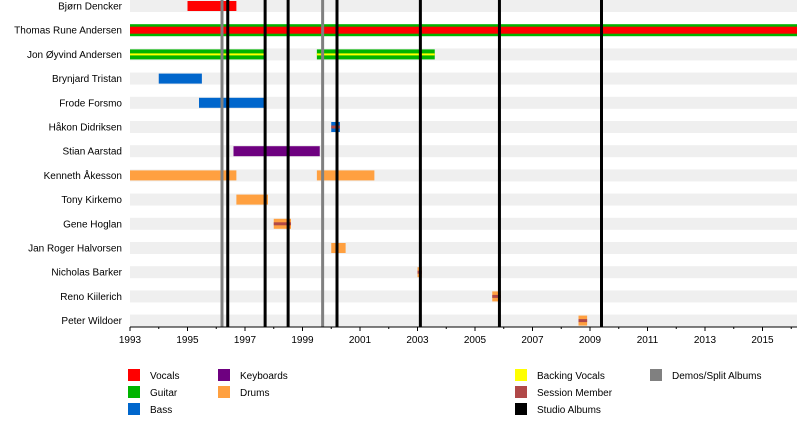 This screenshot has height=425, width=800. Describe the element at coordinates (180, 78) in the screenshot. I see `bar-brynjard-tristan-1-bass` at that location.